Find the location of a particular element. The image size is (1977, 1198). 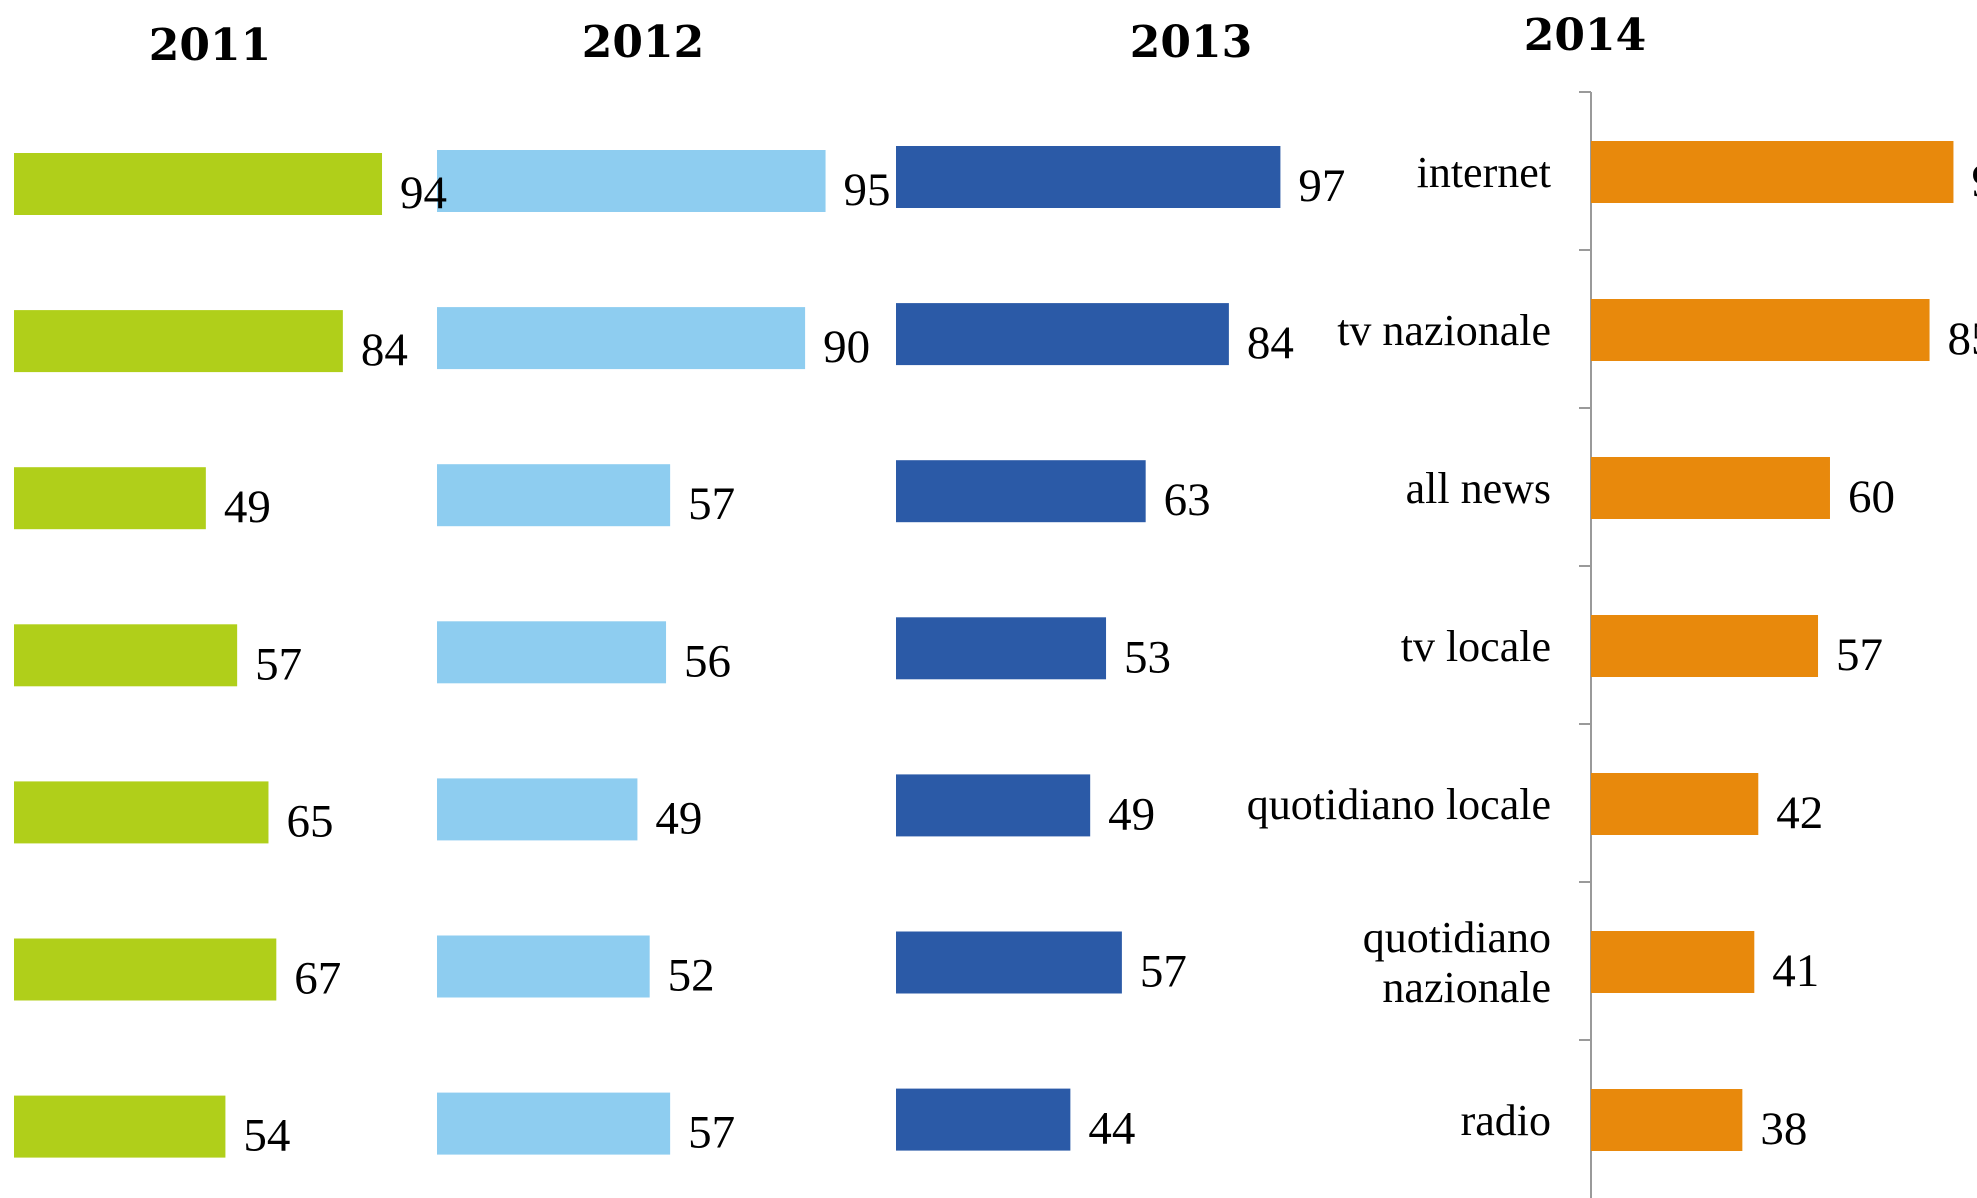

category-label-line: tv locale is located at coordinates (1476, 646).